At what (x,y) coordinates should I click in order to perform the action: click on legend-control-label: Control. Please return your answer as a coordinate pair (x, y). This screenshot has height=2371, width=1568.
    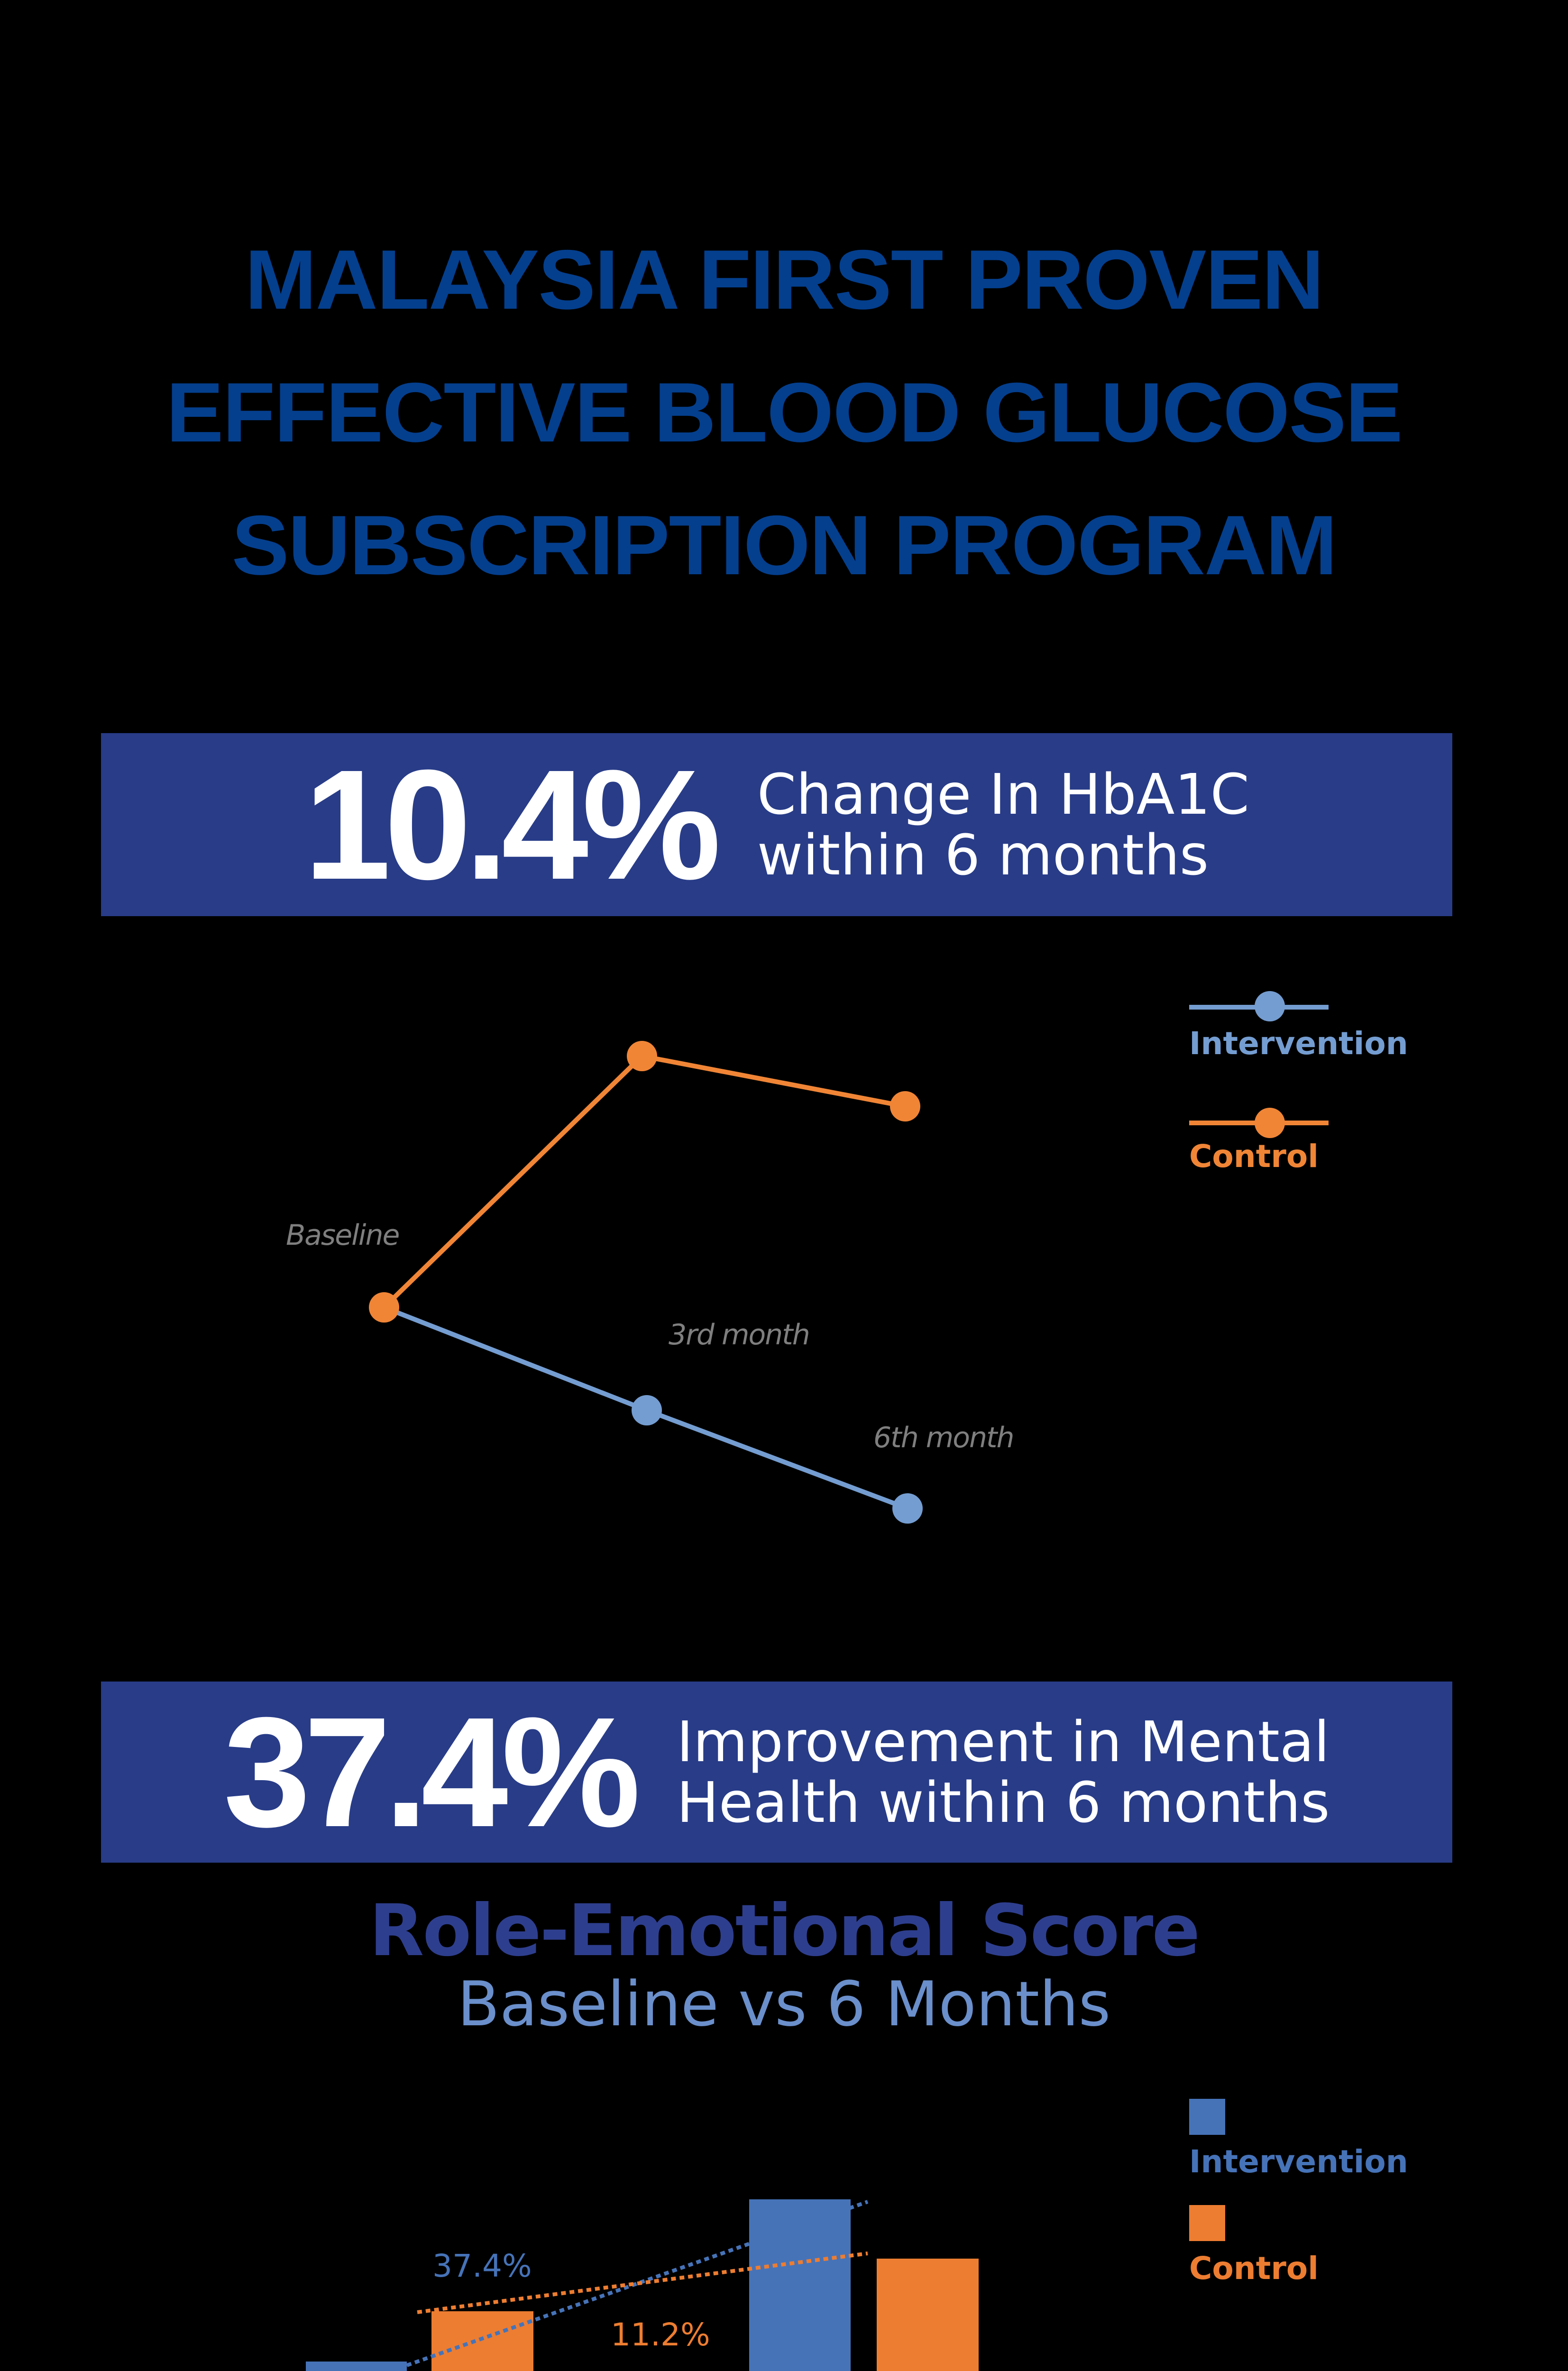
    Looking at the image, I should click on (1254, 1156).